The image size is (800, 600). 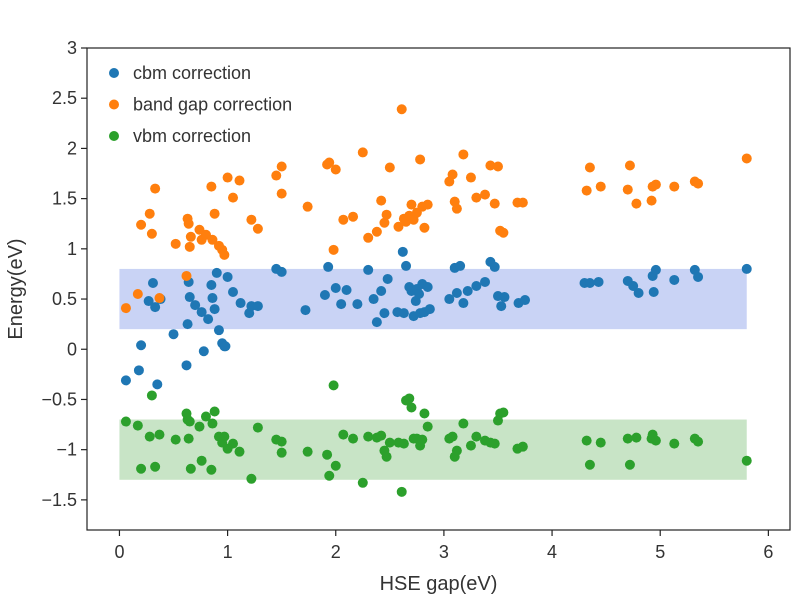 What do you see at coordinates (439, 584) in the screenshot?
I see `x-axis-title: HSE gap(eV)` at bounding box center [439, 584].